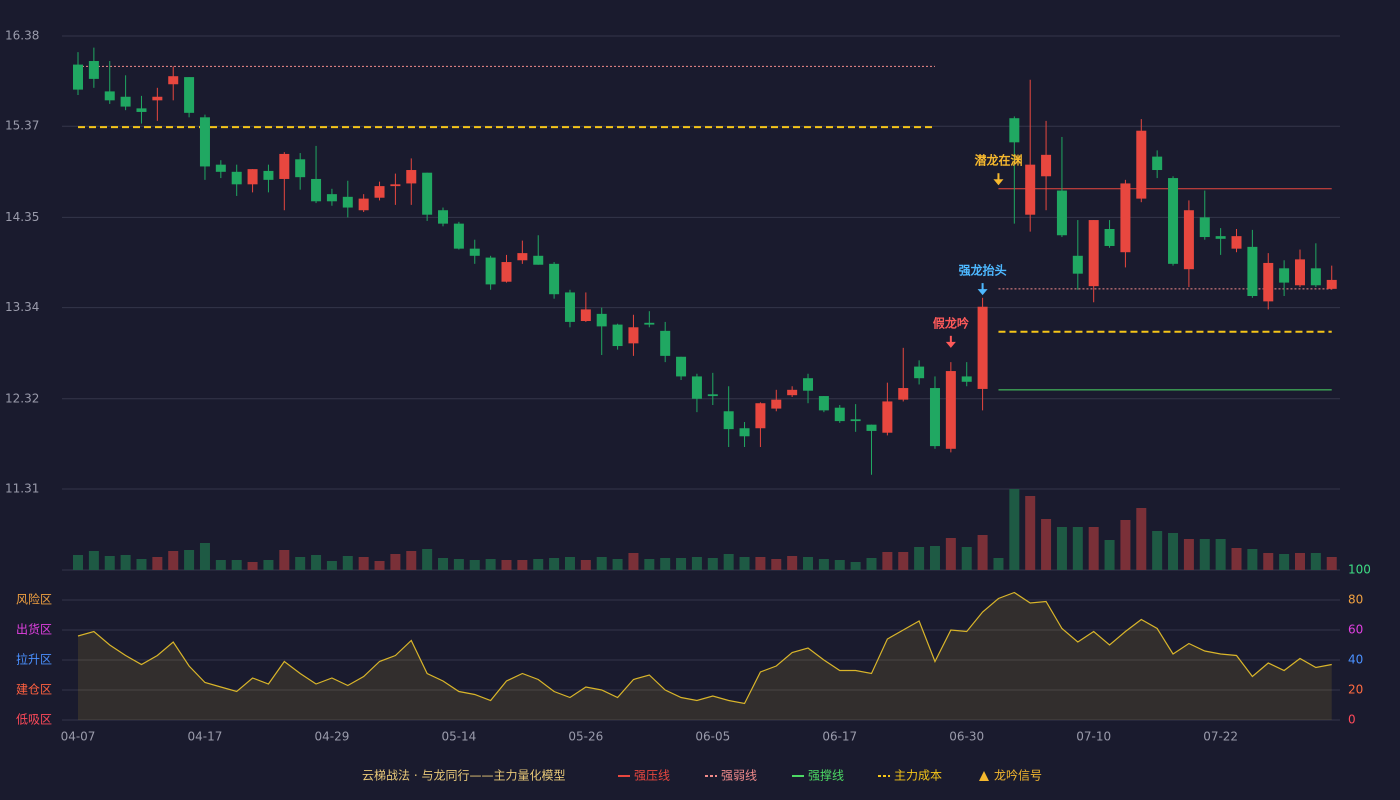  I want to click on x-tick-label: 05-26, so click(585, 737).